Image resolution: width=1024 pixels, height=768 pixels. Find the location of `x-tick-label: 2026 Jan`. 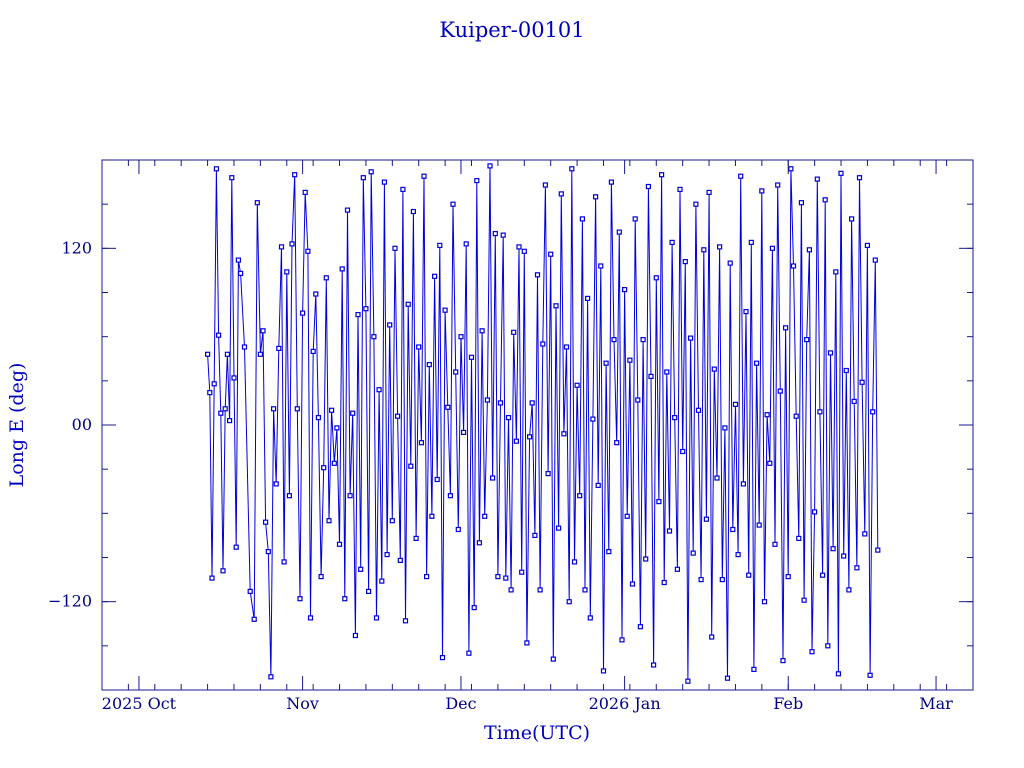

x-tick-label: 2026 Jan is located at coordinates (625, 703).